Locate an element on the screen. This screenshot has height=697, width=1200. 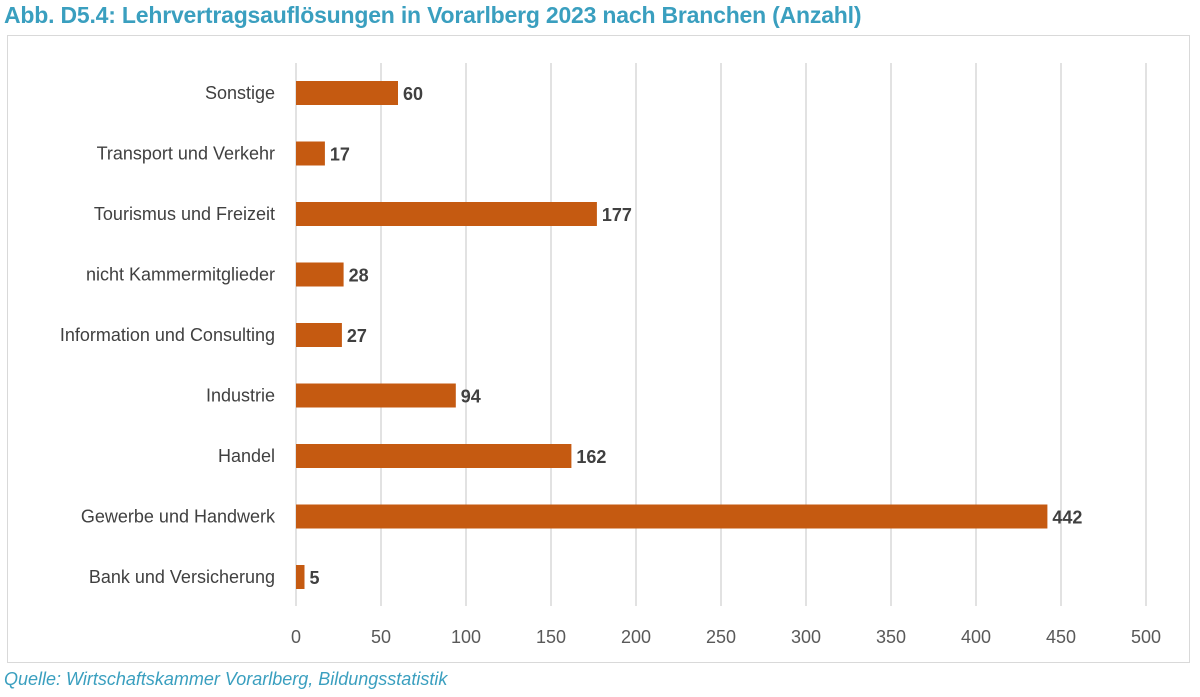
data-label: 60 is located at coordinates (413, 94).